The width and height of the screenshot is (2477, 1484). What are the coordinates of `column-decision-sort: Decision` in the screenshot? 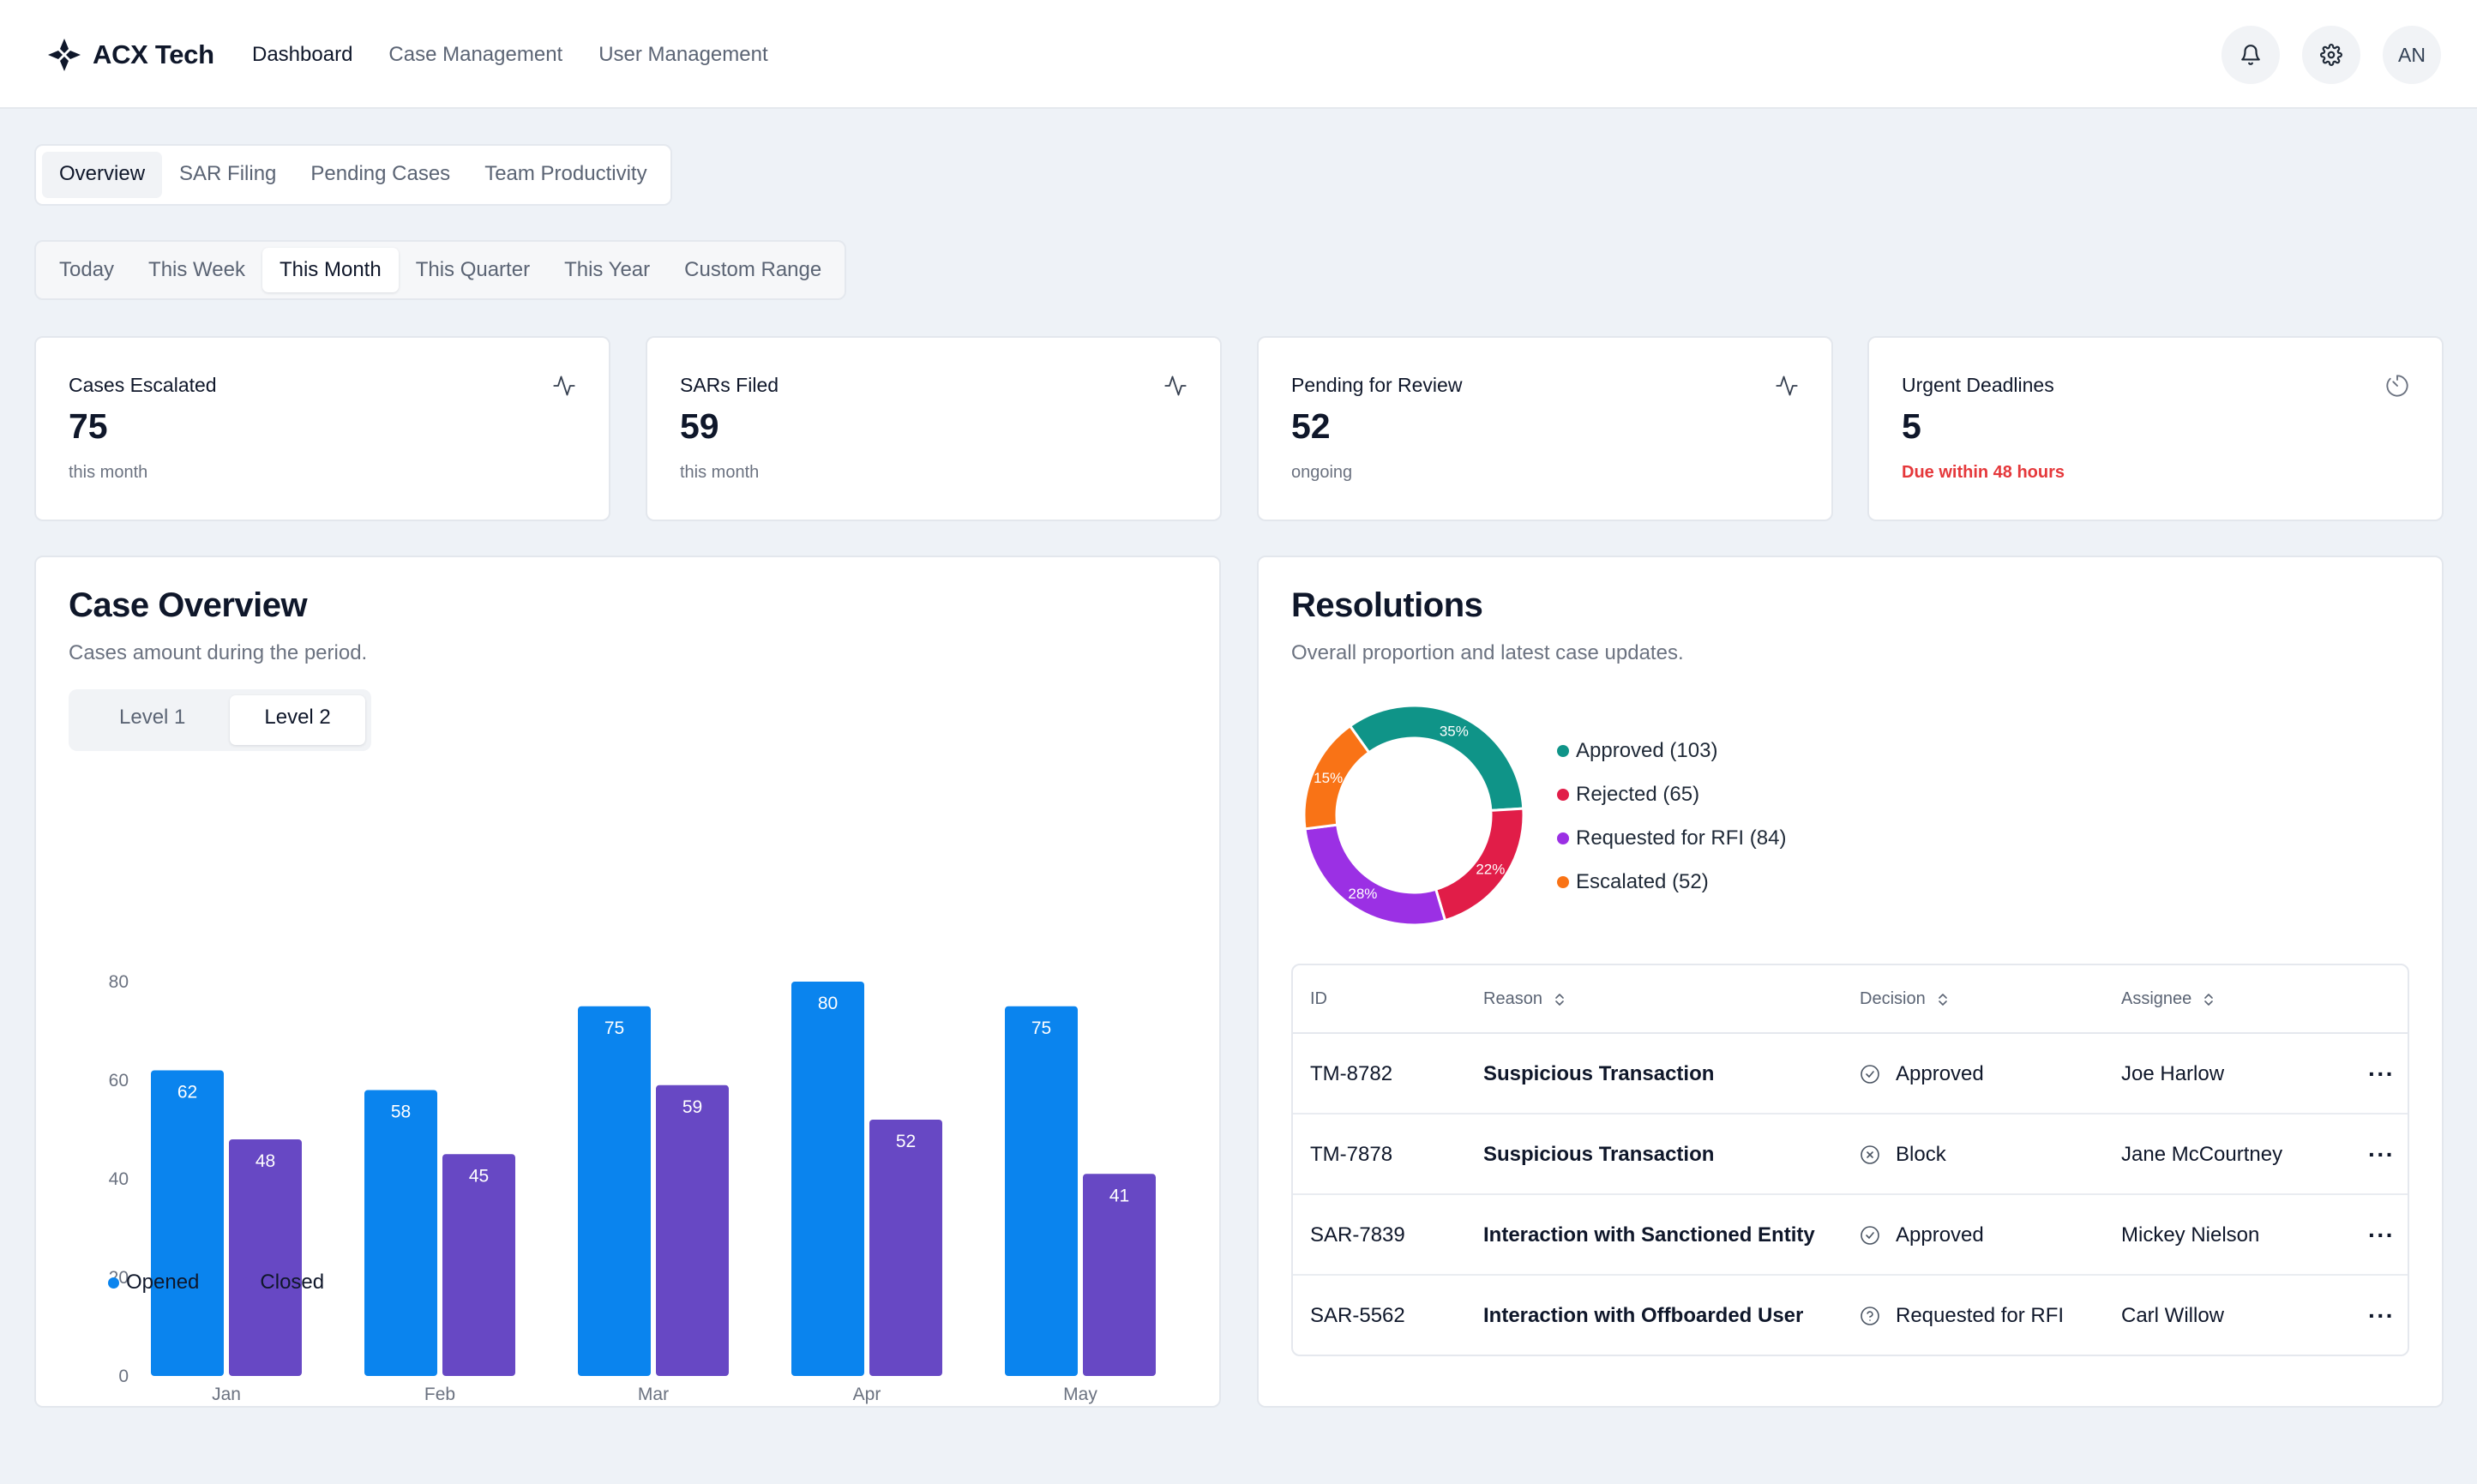 It's located at (1905, 999).